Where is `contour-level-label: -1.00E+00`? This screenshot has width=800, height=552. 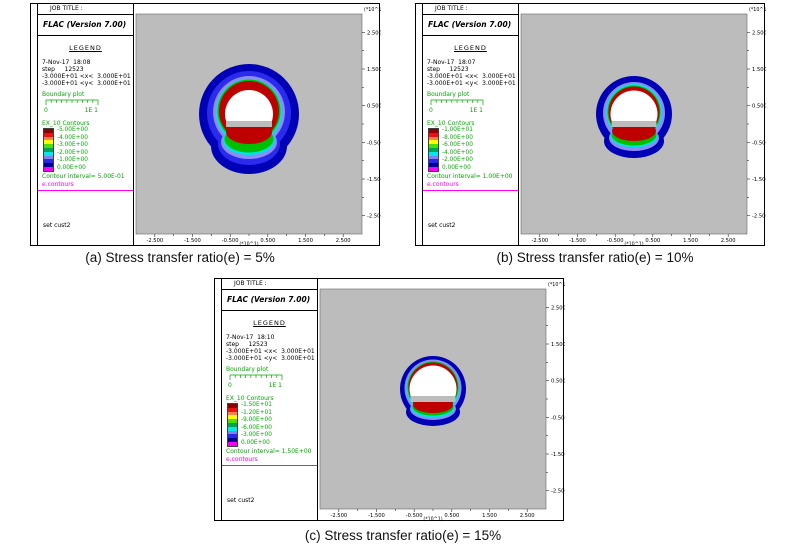 contour-level-label: -1.00E+00 is located at coordinates (72, 160).